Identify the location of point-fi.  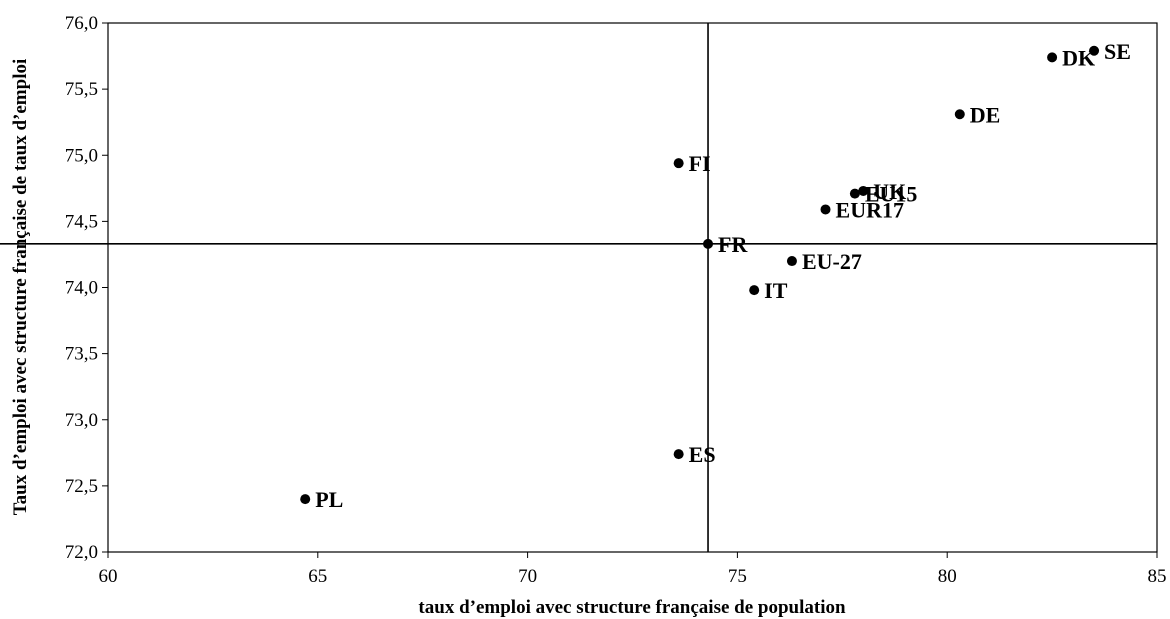
(678, 163).